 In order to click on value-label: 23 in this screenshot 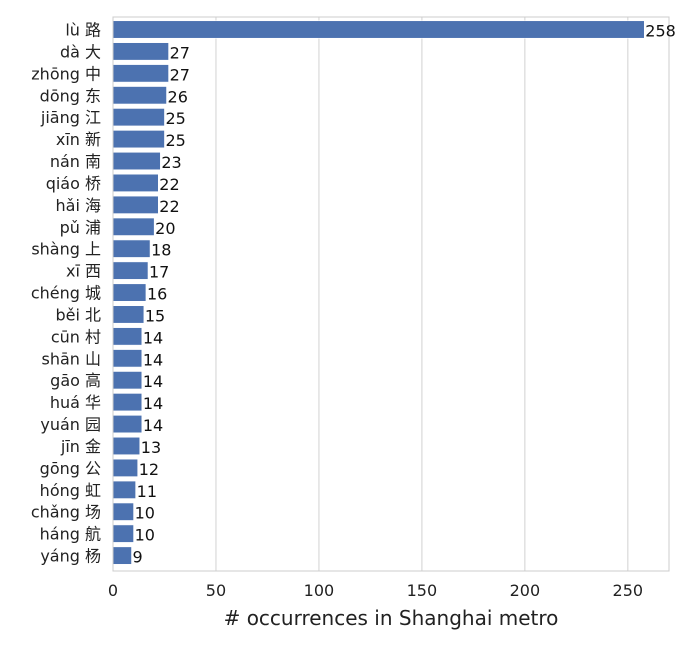, I will do `click(171, 162)`.